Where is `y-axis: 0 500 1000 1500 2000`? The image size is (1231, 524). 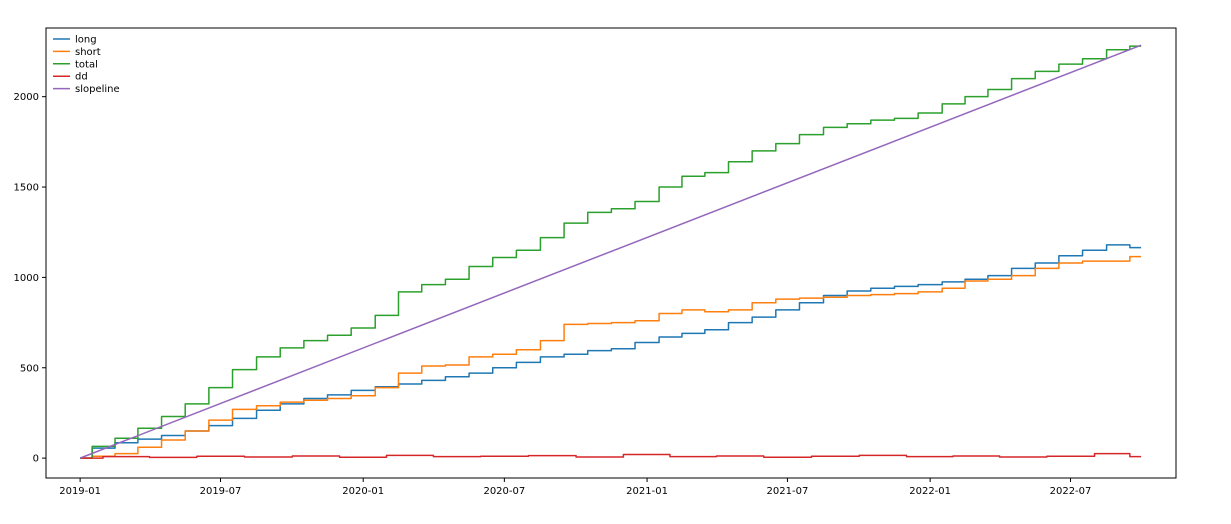 y-axis: 0 500 1000 1500 2000 is located at coordinates (30, 278).